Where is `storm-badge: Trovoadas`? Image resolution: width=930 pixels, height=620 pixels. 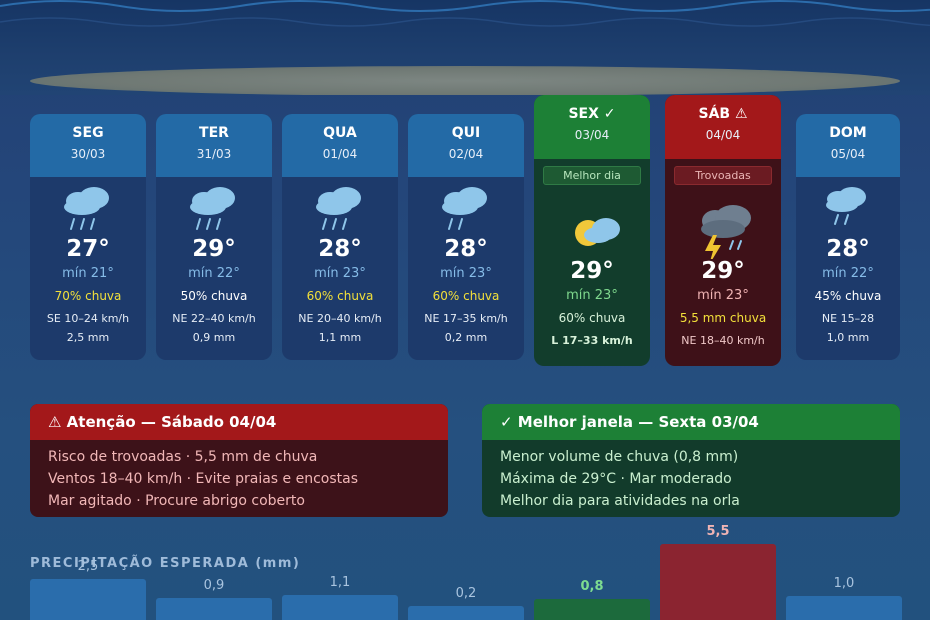 storm-badge: Trovoadas is located at coordinates (723, 175).